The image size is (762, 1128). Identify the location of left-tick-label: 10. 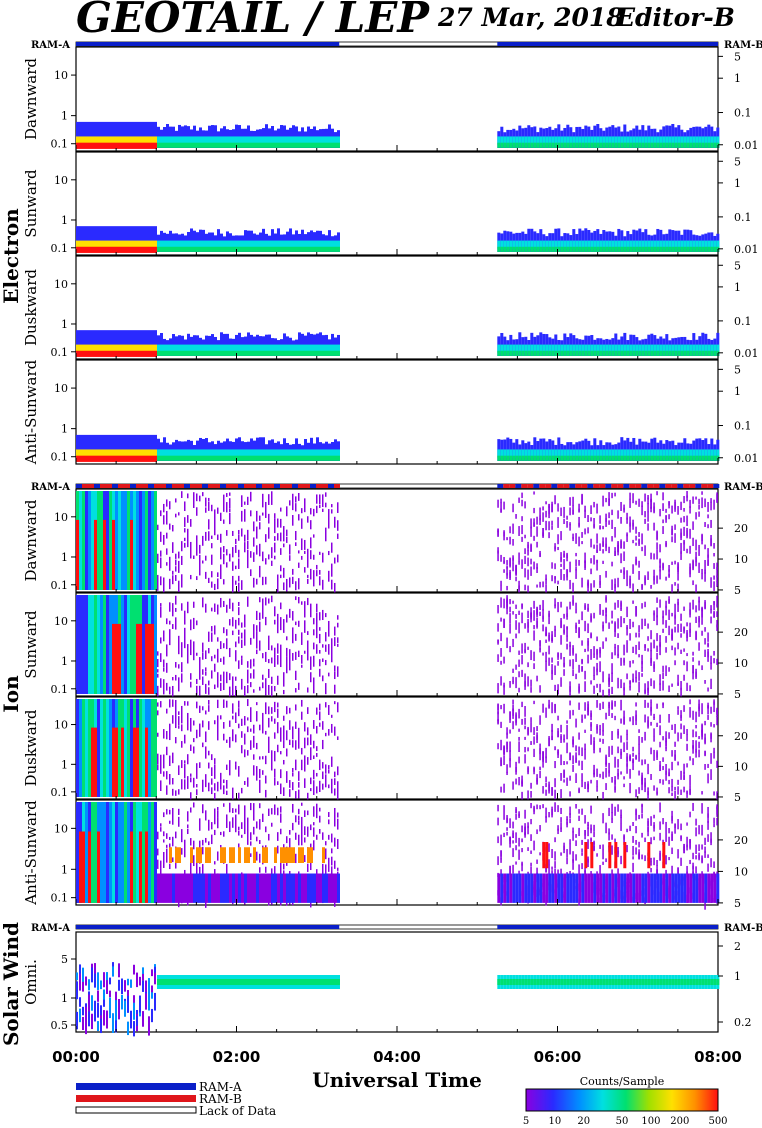
(61, 180).